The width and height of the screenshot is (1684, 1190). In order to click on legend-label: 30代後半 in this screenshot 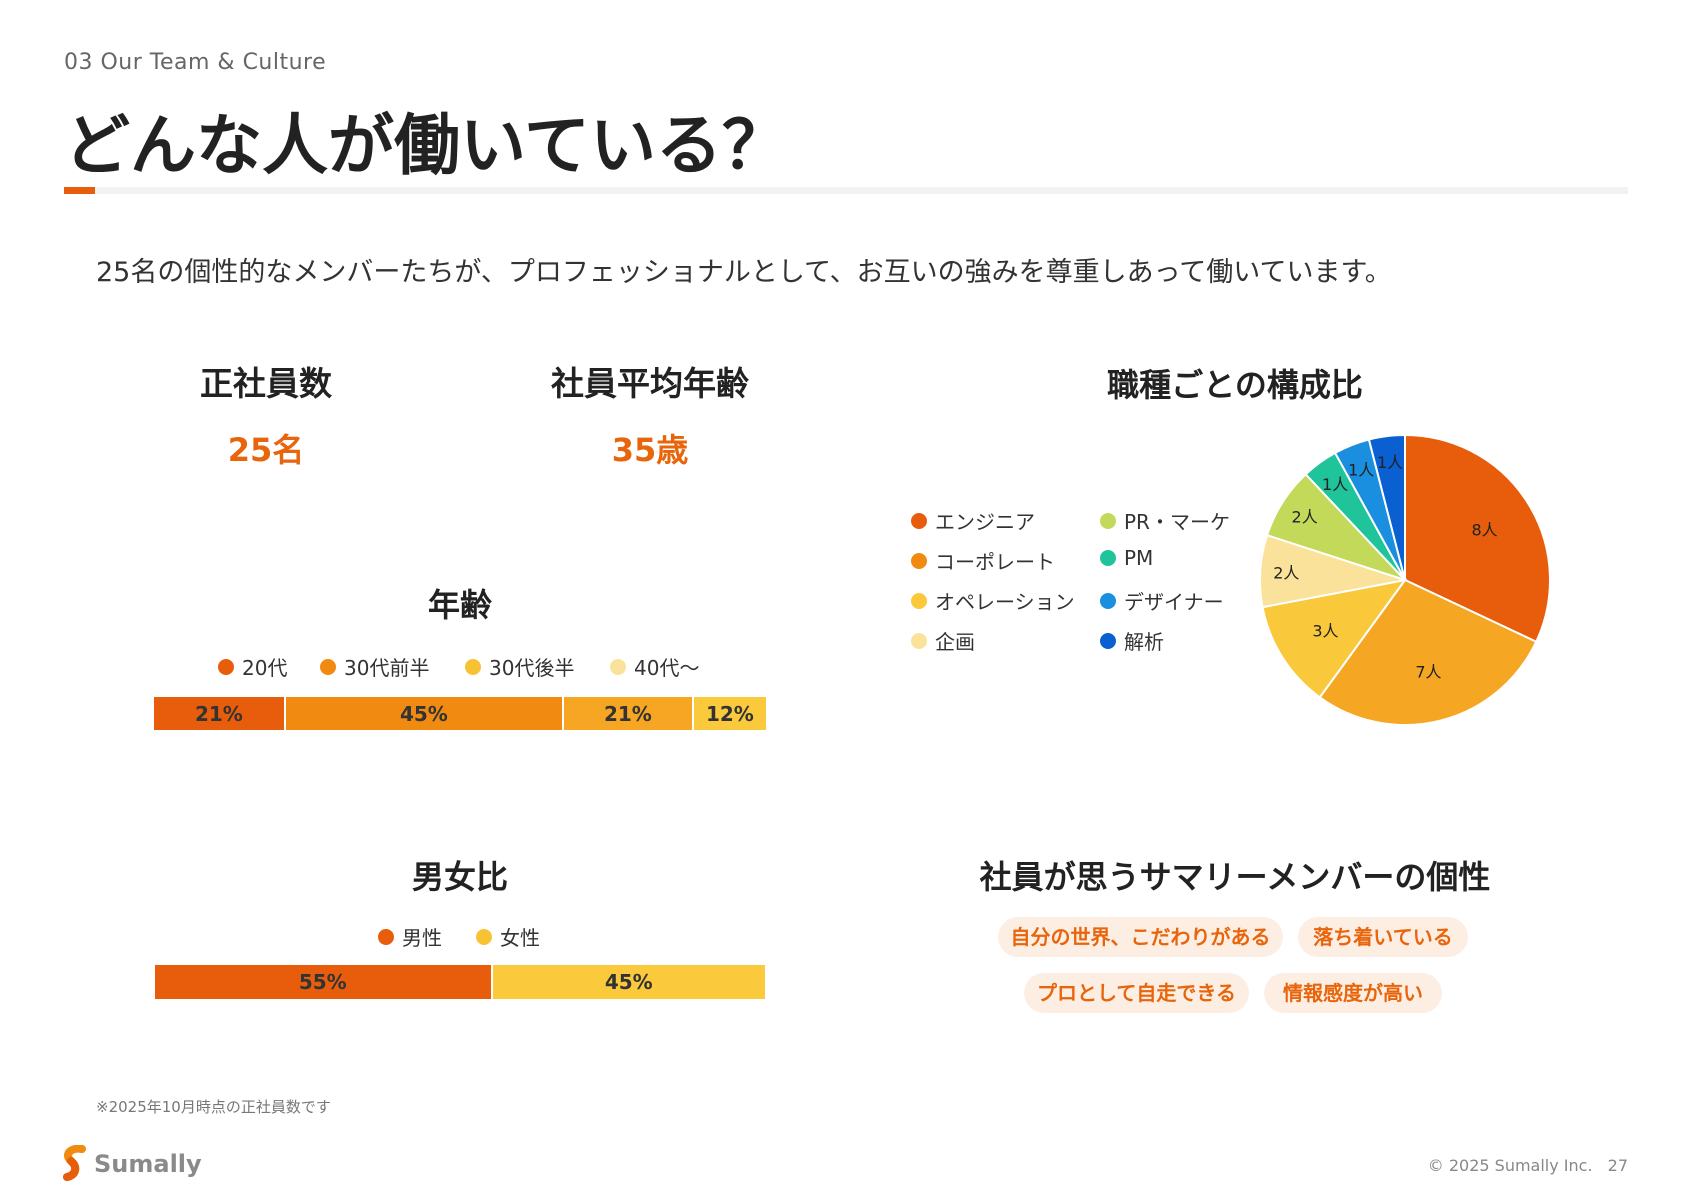, I will do `click(532, 668)`.